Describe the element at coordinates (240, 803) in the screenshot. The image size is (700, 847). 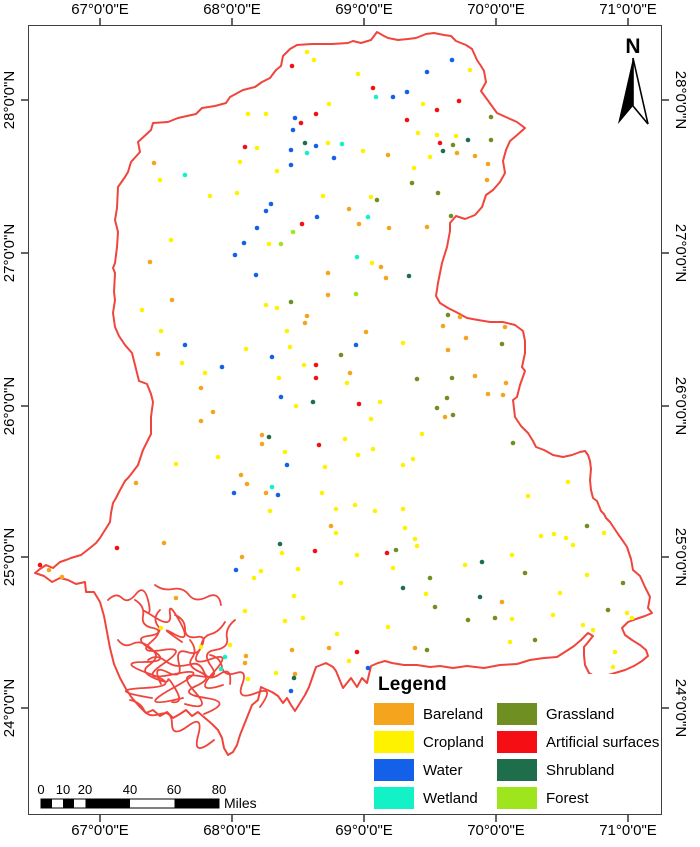
I see `scalebar-unit: Miles` at that location.